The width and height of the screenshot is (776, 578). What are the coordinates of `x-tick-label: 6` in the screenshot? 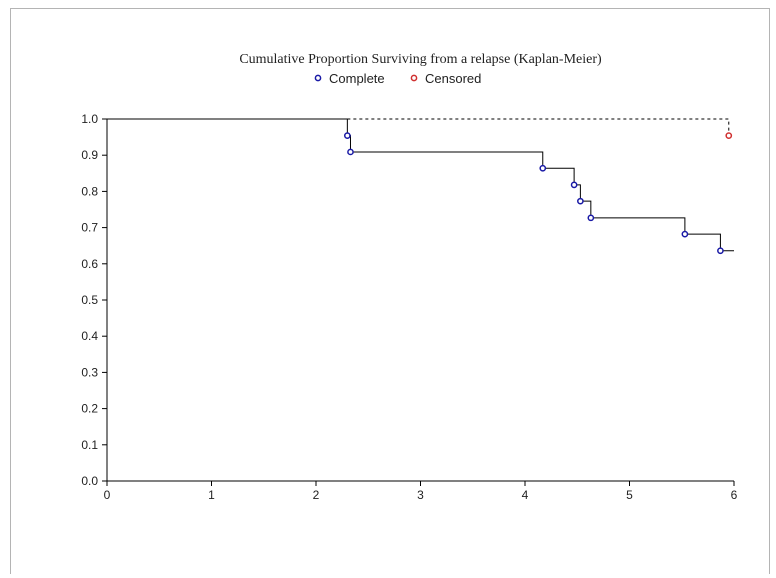 It's located at (734, 495).